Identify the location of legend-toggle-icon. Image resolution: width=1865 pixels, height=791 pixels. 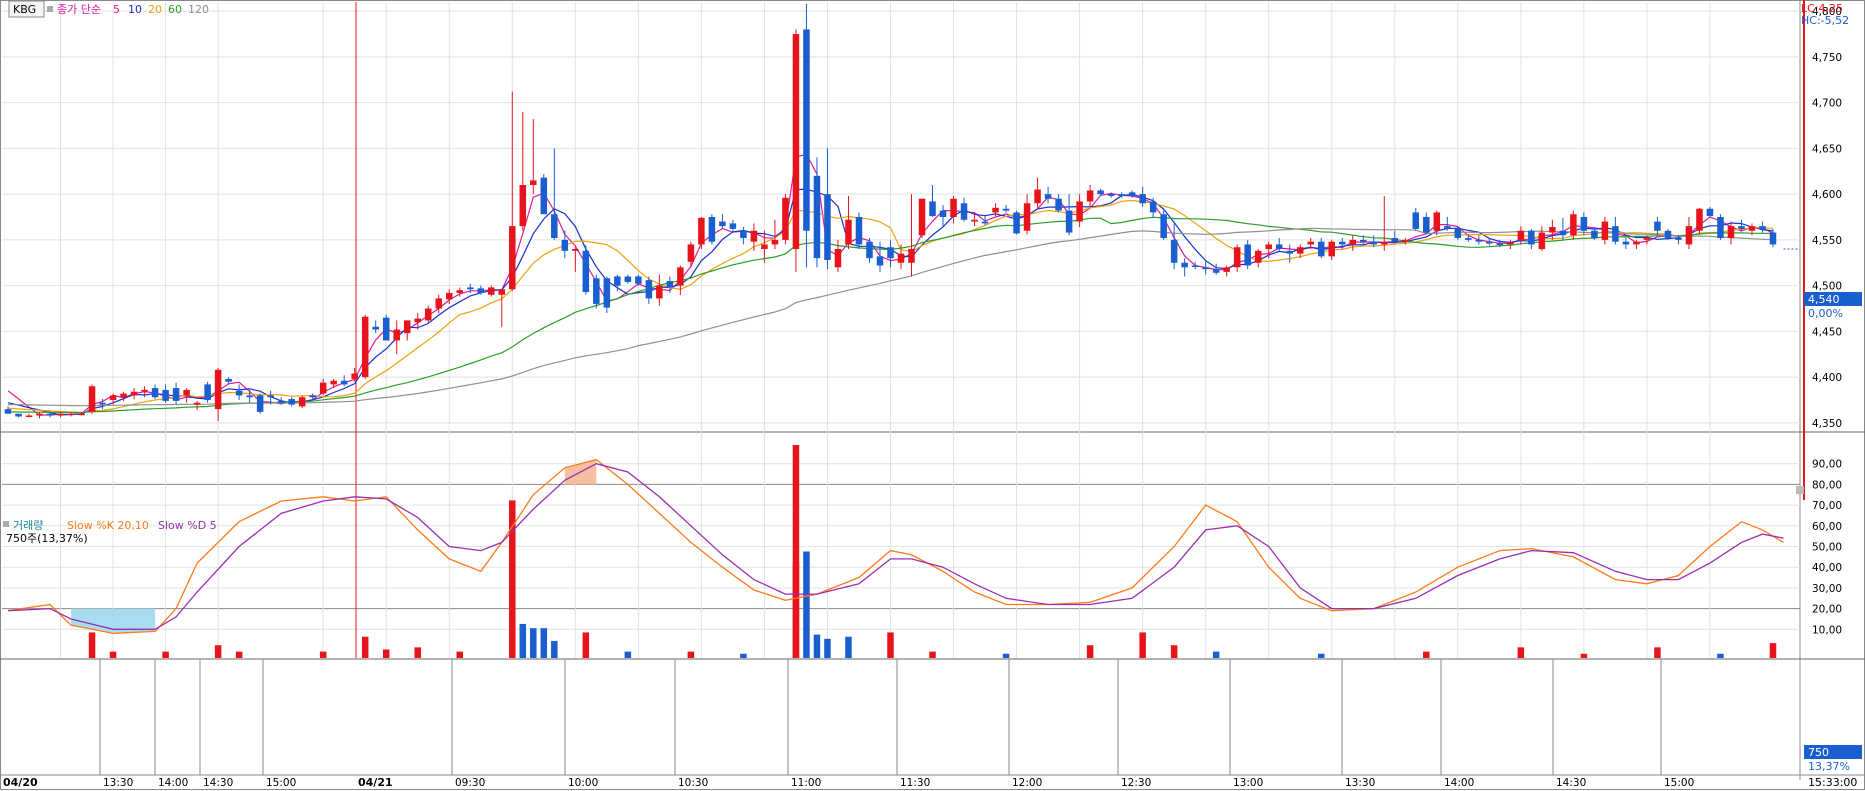
(50, 9).